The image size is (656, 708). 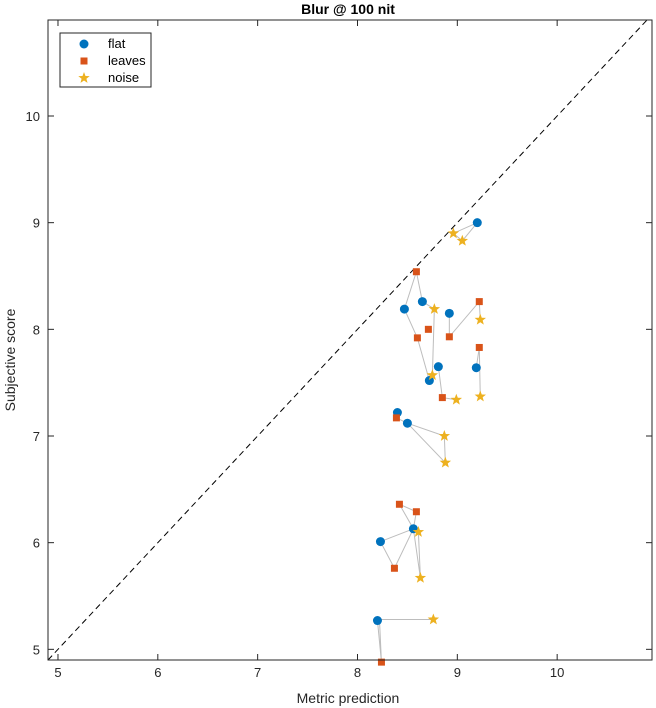 What do you see at coordinates (57, 672) in the screenshot?
I see `x-tick-label: 5` at bounding box center [57, 672].